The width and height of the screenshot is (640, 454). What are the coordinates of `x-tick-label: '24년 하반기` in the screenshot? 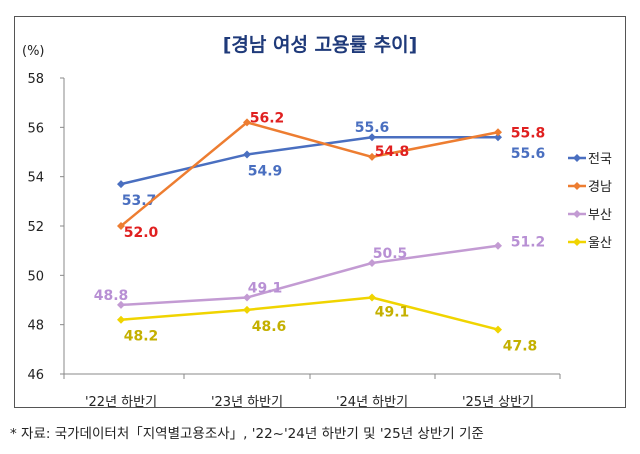 It's located at (372, 402).